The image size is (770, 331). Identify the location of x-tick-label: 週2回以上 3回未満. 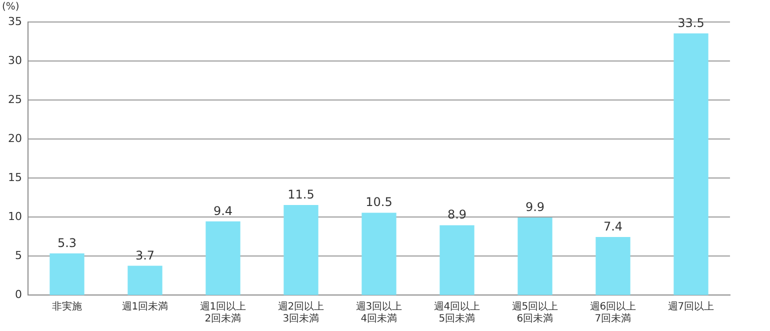
(301, 312).